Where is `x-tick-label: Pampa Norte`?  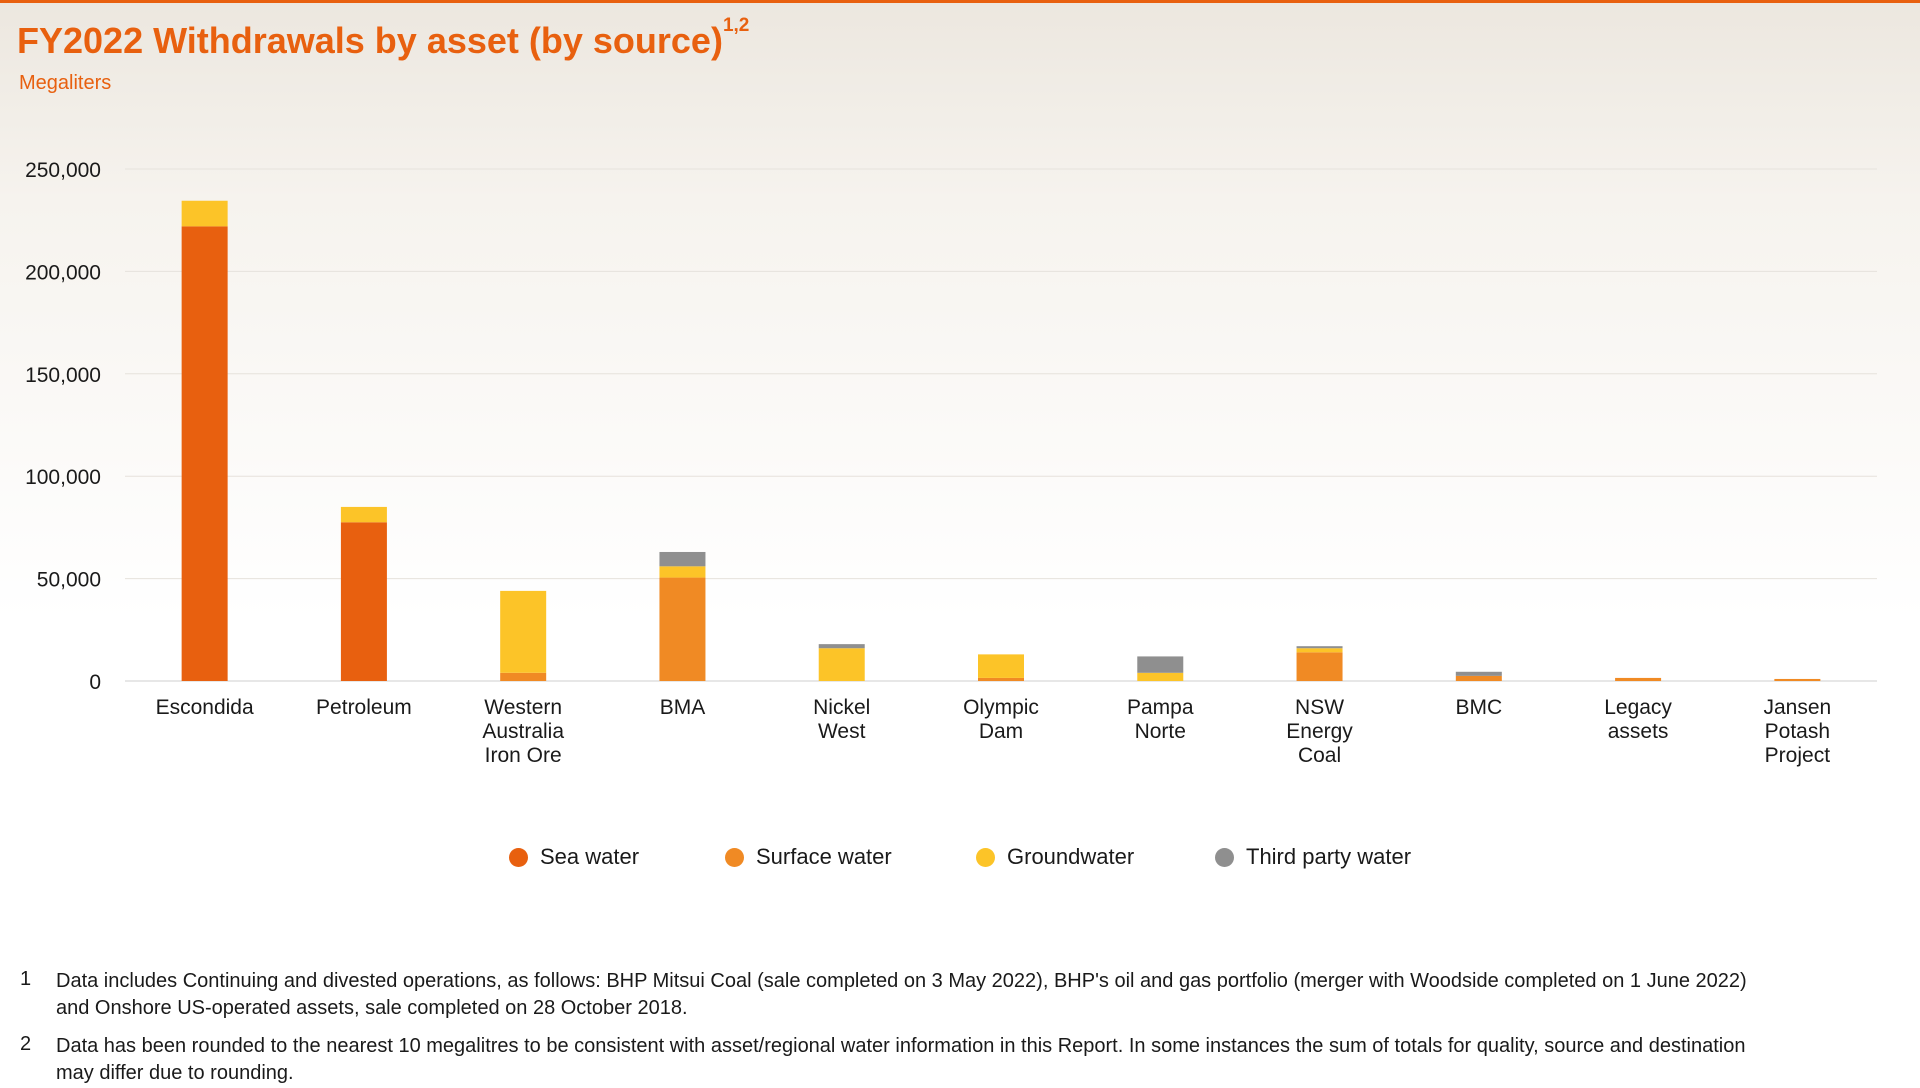 x-tick-label: Pampa Norte is located at coordinates (1160, 719).